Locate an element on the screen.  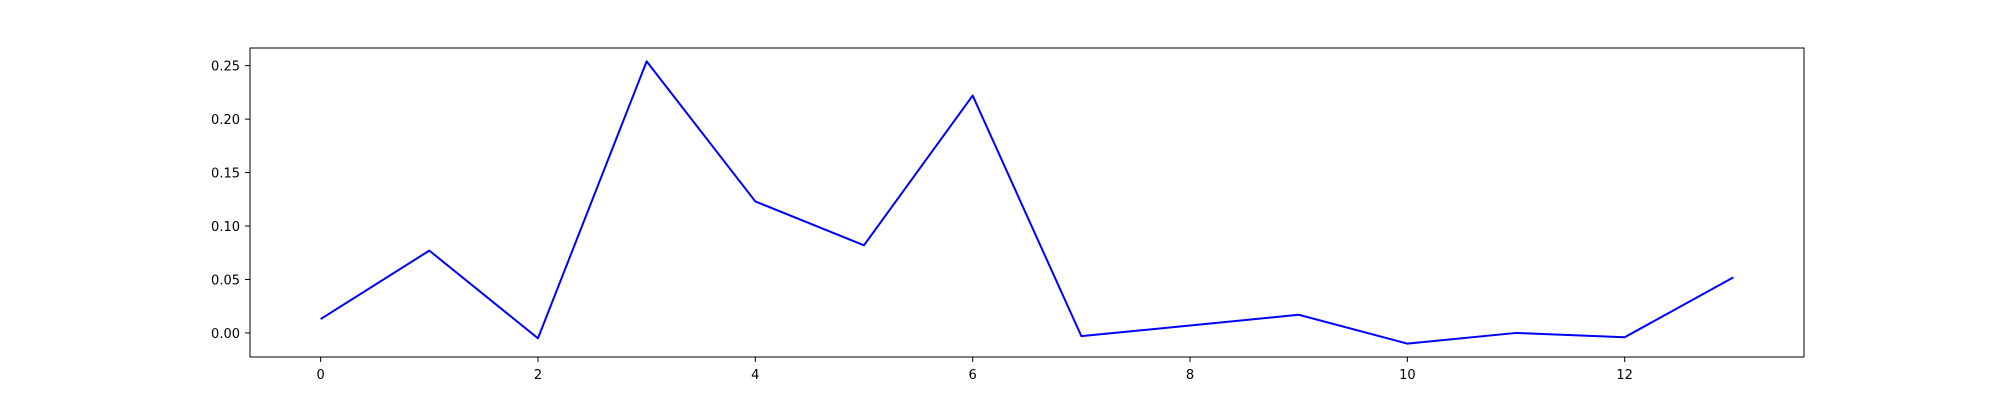
x-tick-label: 6 is located at coordinates (973, 375).